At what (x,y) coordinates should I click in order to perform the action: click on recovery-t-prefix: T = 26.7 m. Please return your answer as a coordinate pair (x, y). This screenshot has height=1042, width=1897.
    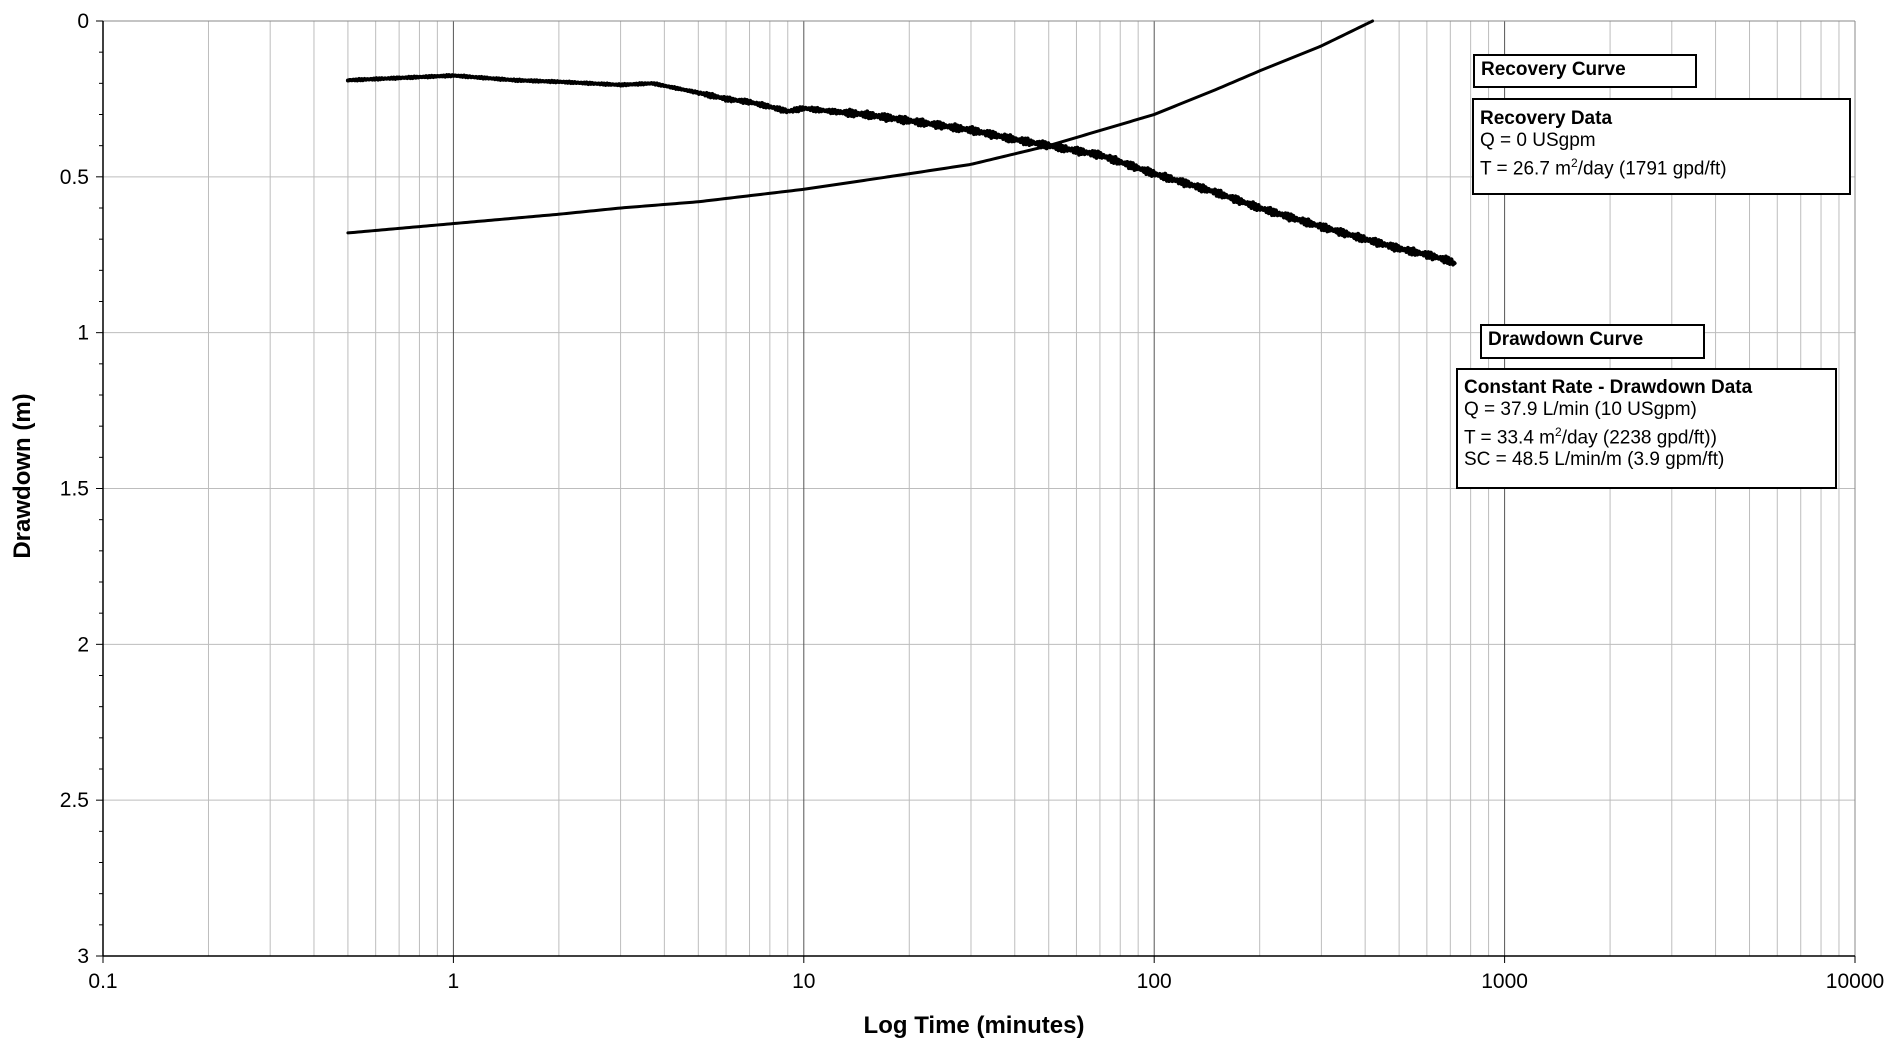
    Looking at the image, I should click on (1526, 169).